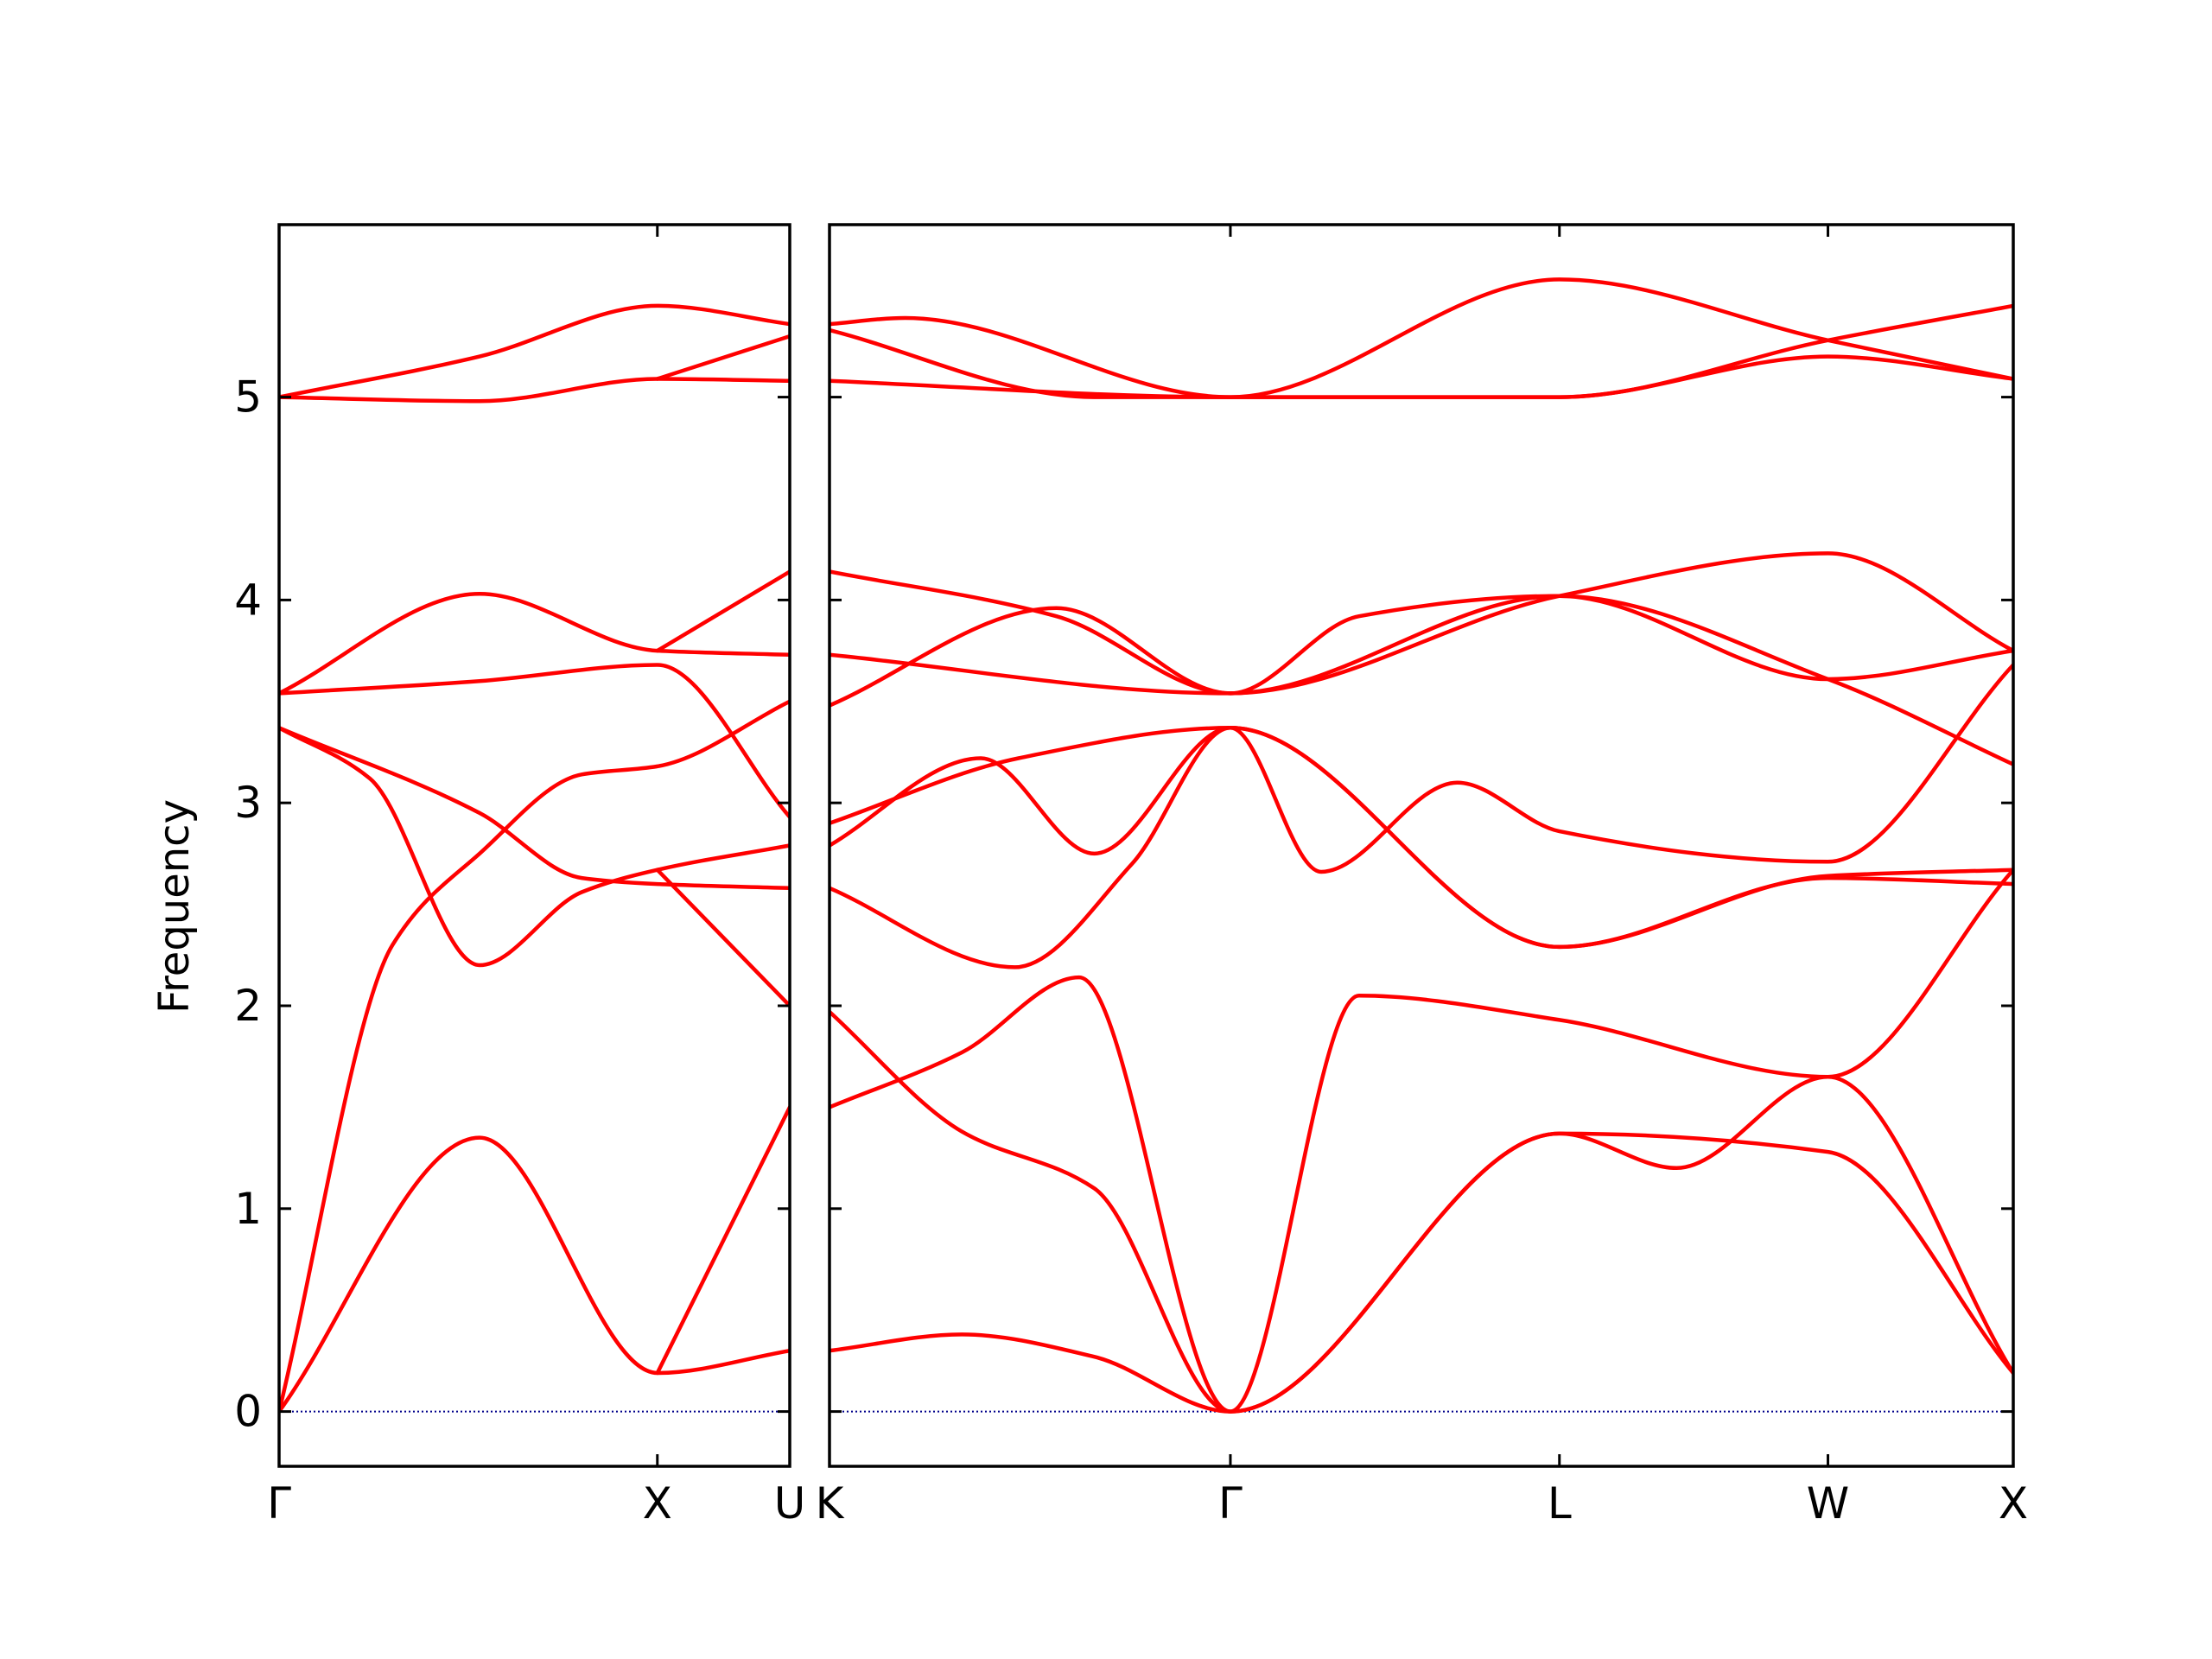  Describe the element at coordinates (248, 397) in the screenshot. I see `y-tick-label: 5` at that location.